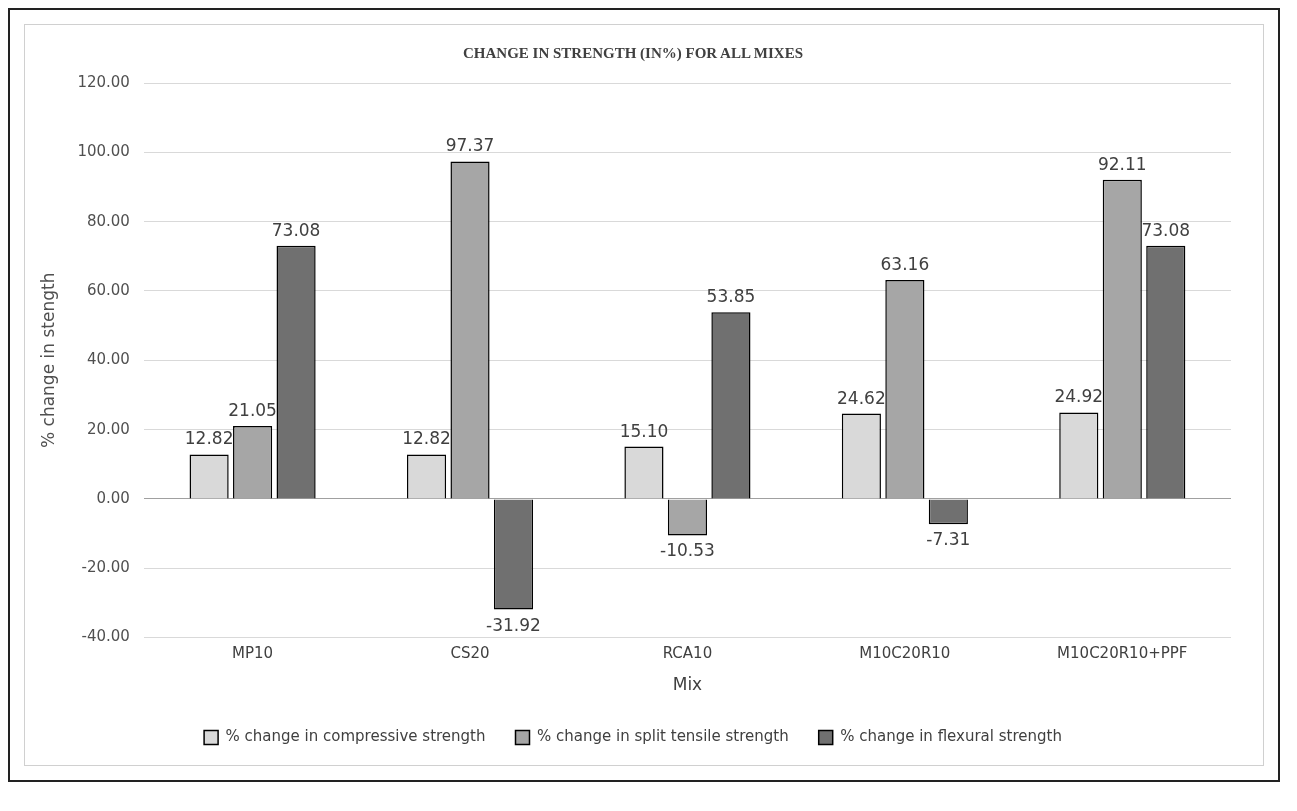 Image resolution: width=1297 pixels, height=811 pixels. What do you see at coordinates (470, 145) in the screenshot?
I see `data-label: 97.37` at bounding box center [470, 145].